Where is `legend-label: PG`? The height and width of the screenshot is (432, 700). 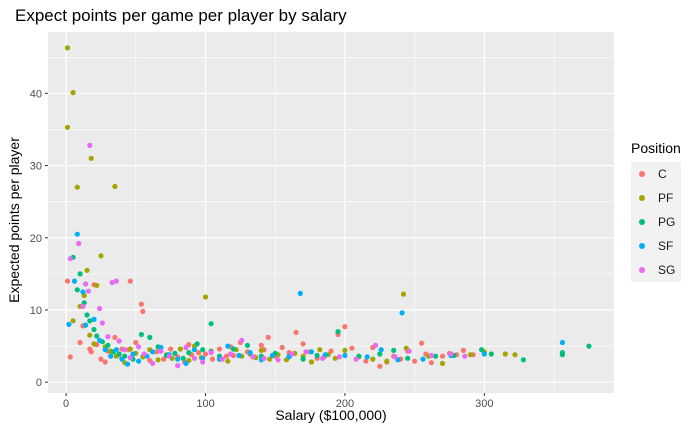 legend-label: PG is located at coordinates (666, 222).